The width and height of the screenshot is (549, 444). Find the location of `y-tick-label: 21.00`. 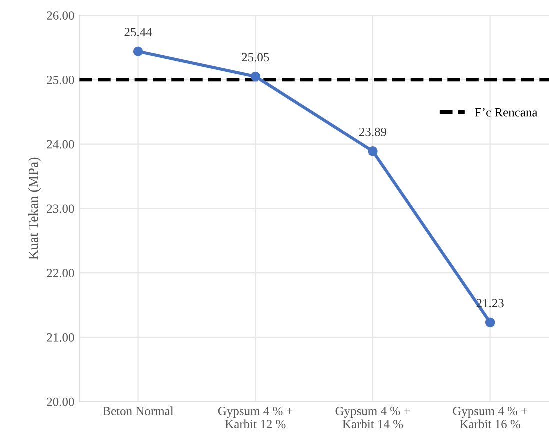

y-tick-label: 21.00 is located at coordinates (60, 337).